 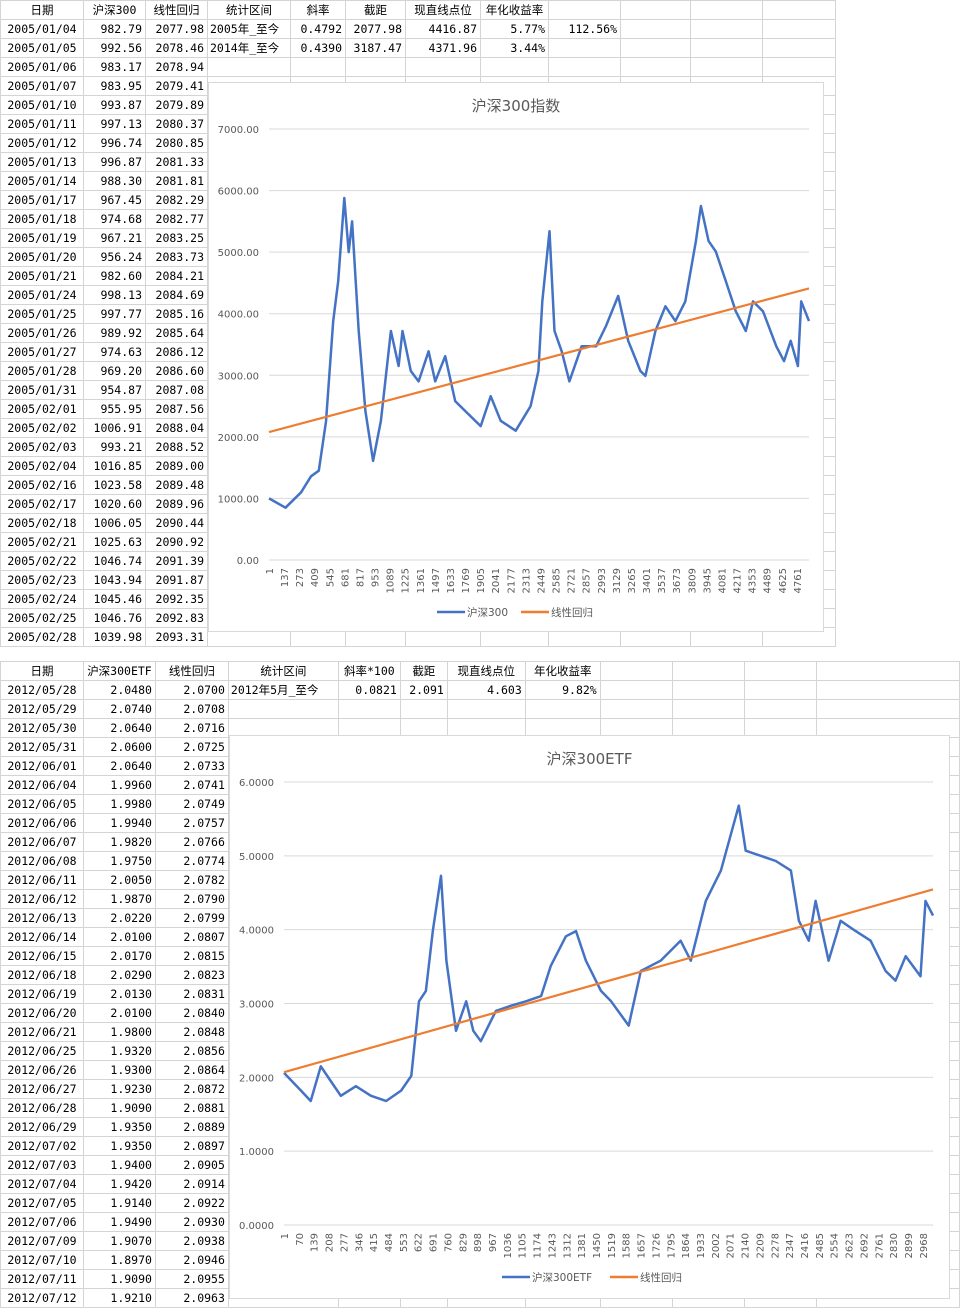 What do you see at coordinates (369, 671) in the screenshot?
I see `column-header: 斜率*100` at bounding box center [369, 671].